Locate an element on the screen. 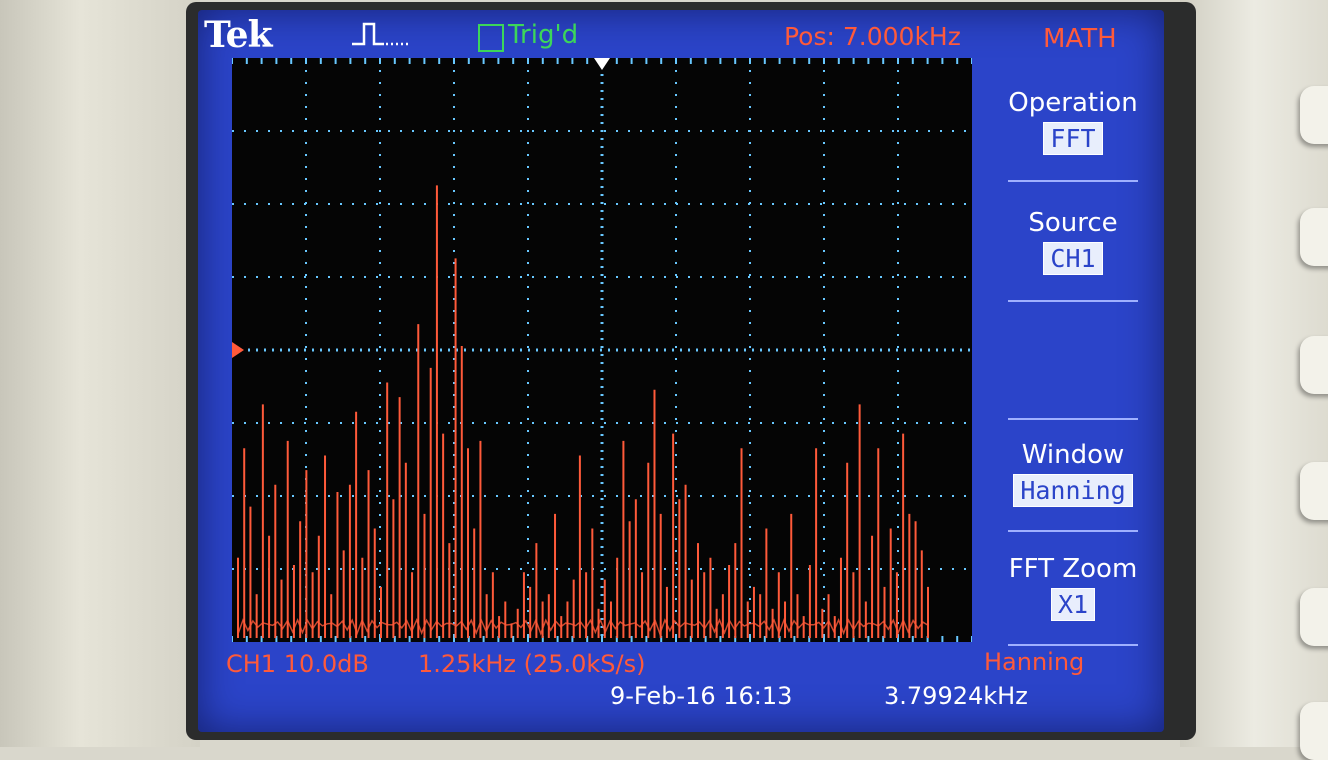  channel-scale: CH1 10.0dB is located at coordinates (297, 664).